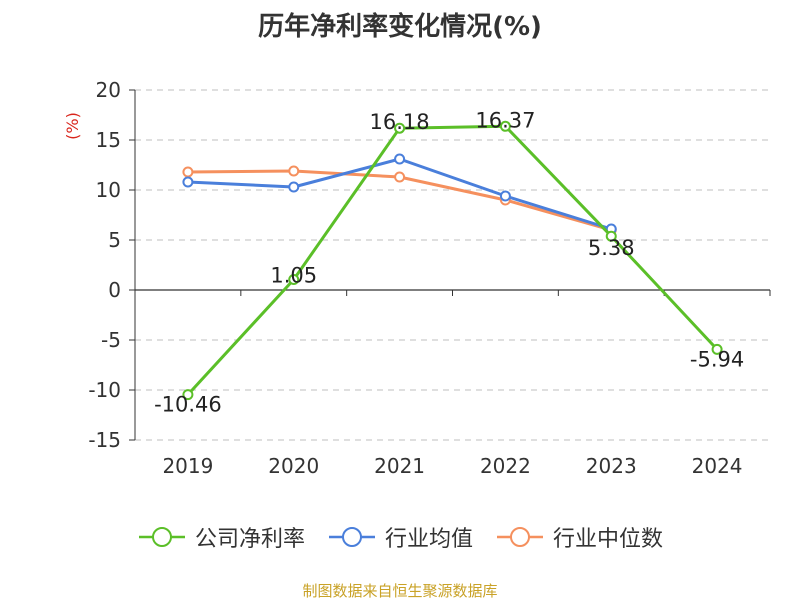  What do you see at coordinates (717, 466) in the screenshot?
I see `x-tick-label: 2024` at bounding box center [717, 466].